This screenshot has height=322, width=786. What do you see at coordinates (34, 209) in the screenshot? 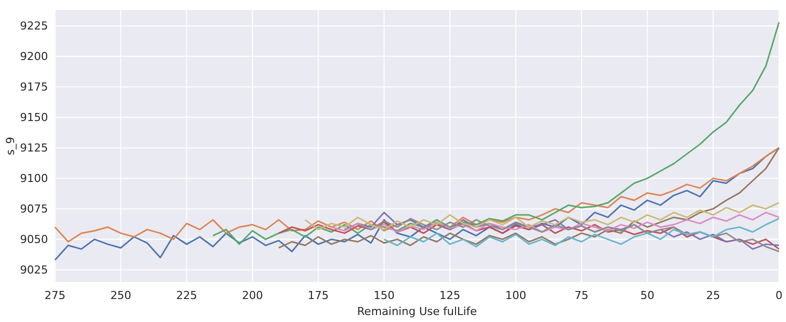
I see `y-tick-label: 9075` at bounding box center [34, 209].